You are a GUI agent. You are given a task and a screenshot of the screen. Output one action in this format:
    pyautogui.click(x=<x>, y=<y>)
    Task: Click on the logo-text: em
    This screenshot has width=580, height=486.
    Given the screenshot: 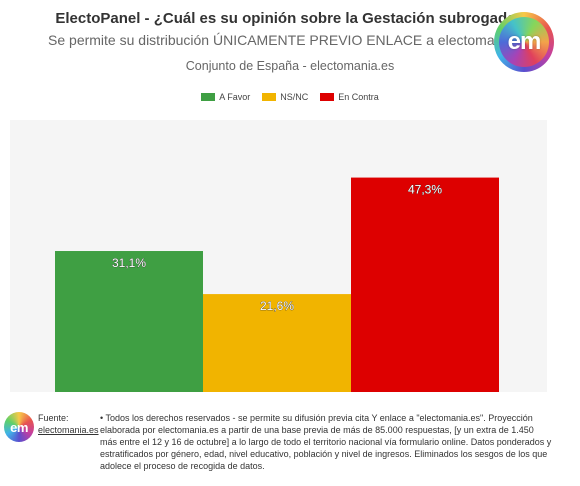 What is the action you would take?
    pyautogui.click(x=524, y=42)
    